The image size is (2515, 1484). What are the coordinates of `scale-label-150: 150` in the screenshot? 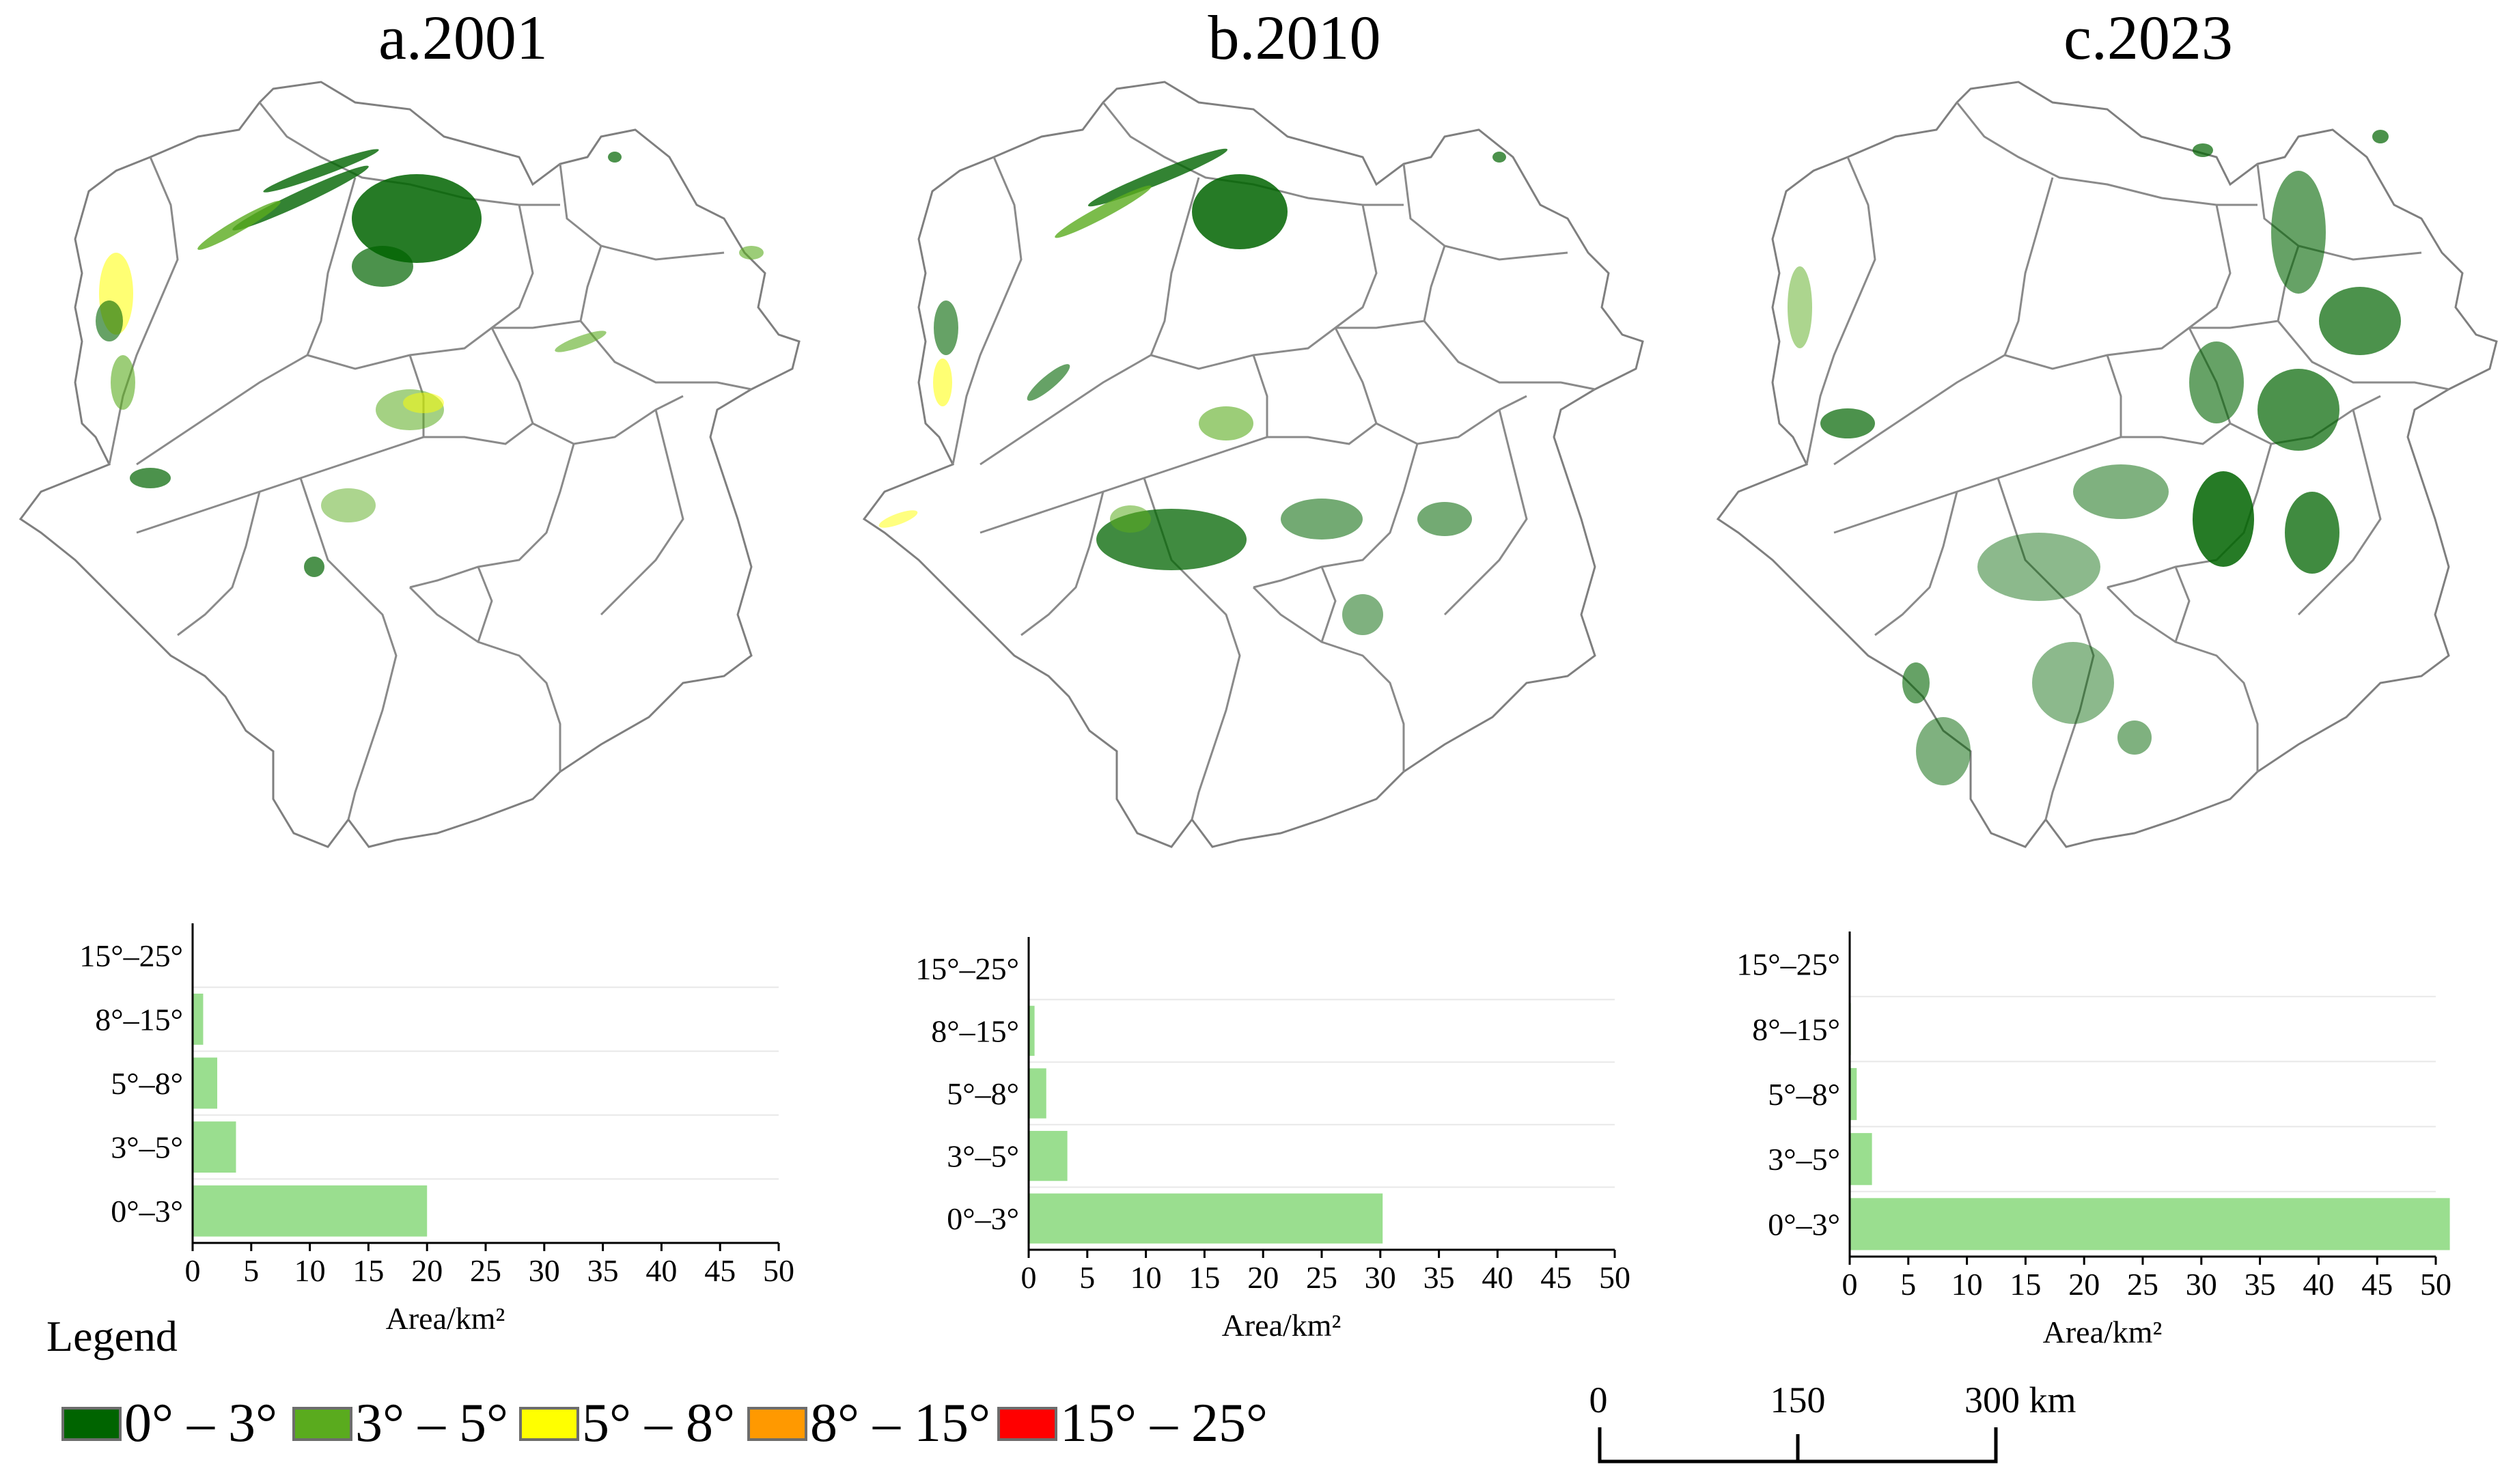 It's located at (1798, 1400).